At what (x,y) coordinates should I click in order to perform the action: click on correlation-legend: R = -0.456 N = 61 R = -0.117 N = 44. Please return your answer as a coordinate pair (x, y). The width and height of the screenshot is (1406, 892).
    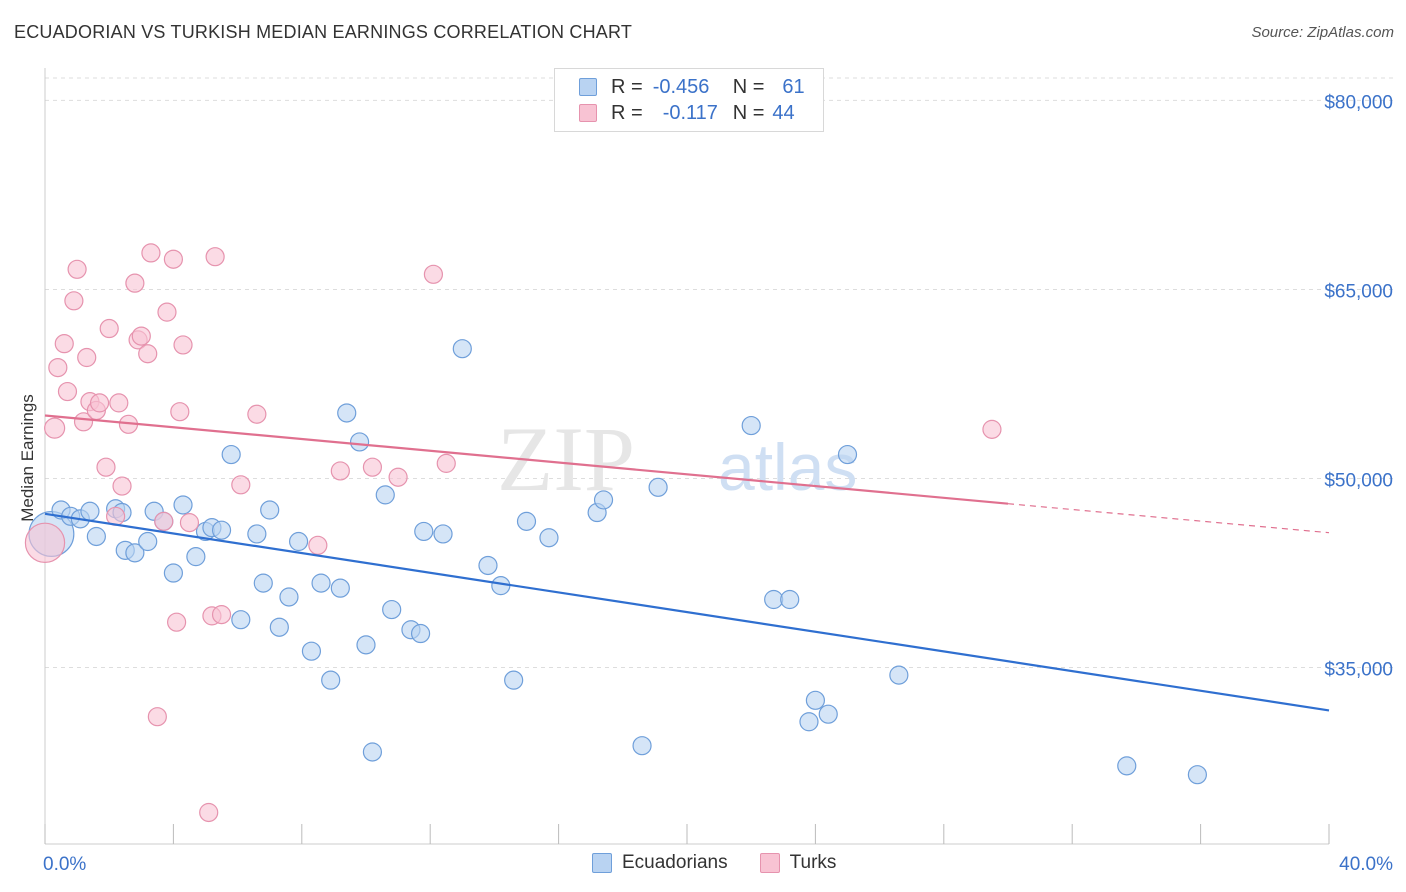
    Looking at the image, I should click on (689, 100).